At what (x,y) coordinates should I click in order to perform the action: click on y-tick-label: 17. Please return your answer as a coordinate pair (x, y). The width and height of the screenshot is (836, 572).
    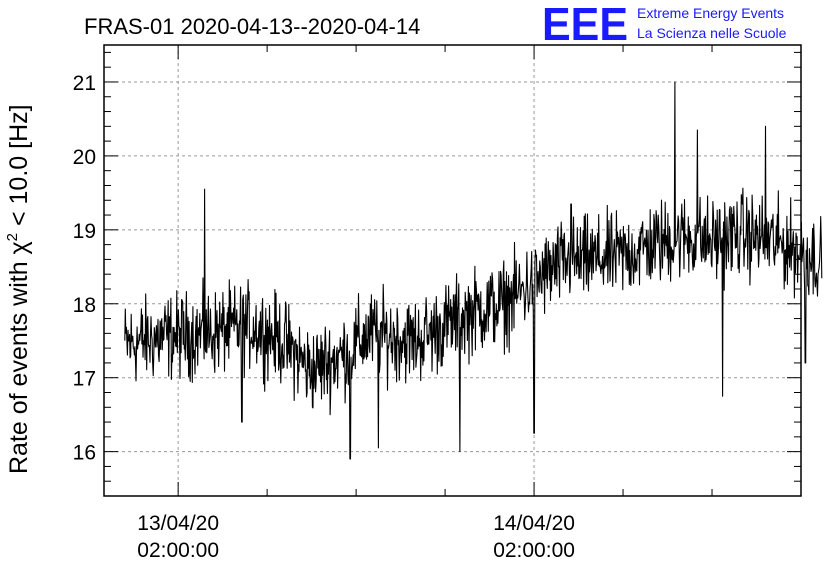
    Looking at the image, I should click on (84, 379).